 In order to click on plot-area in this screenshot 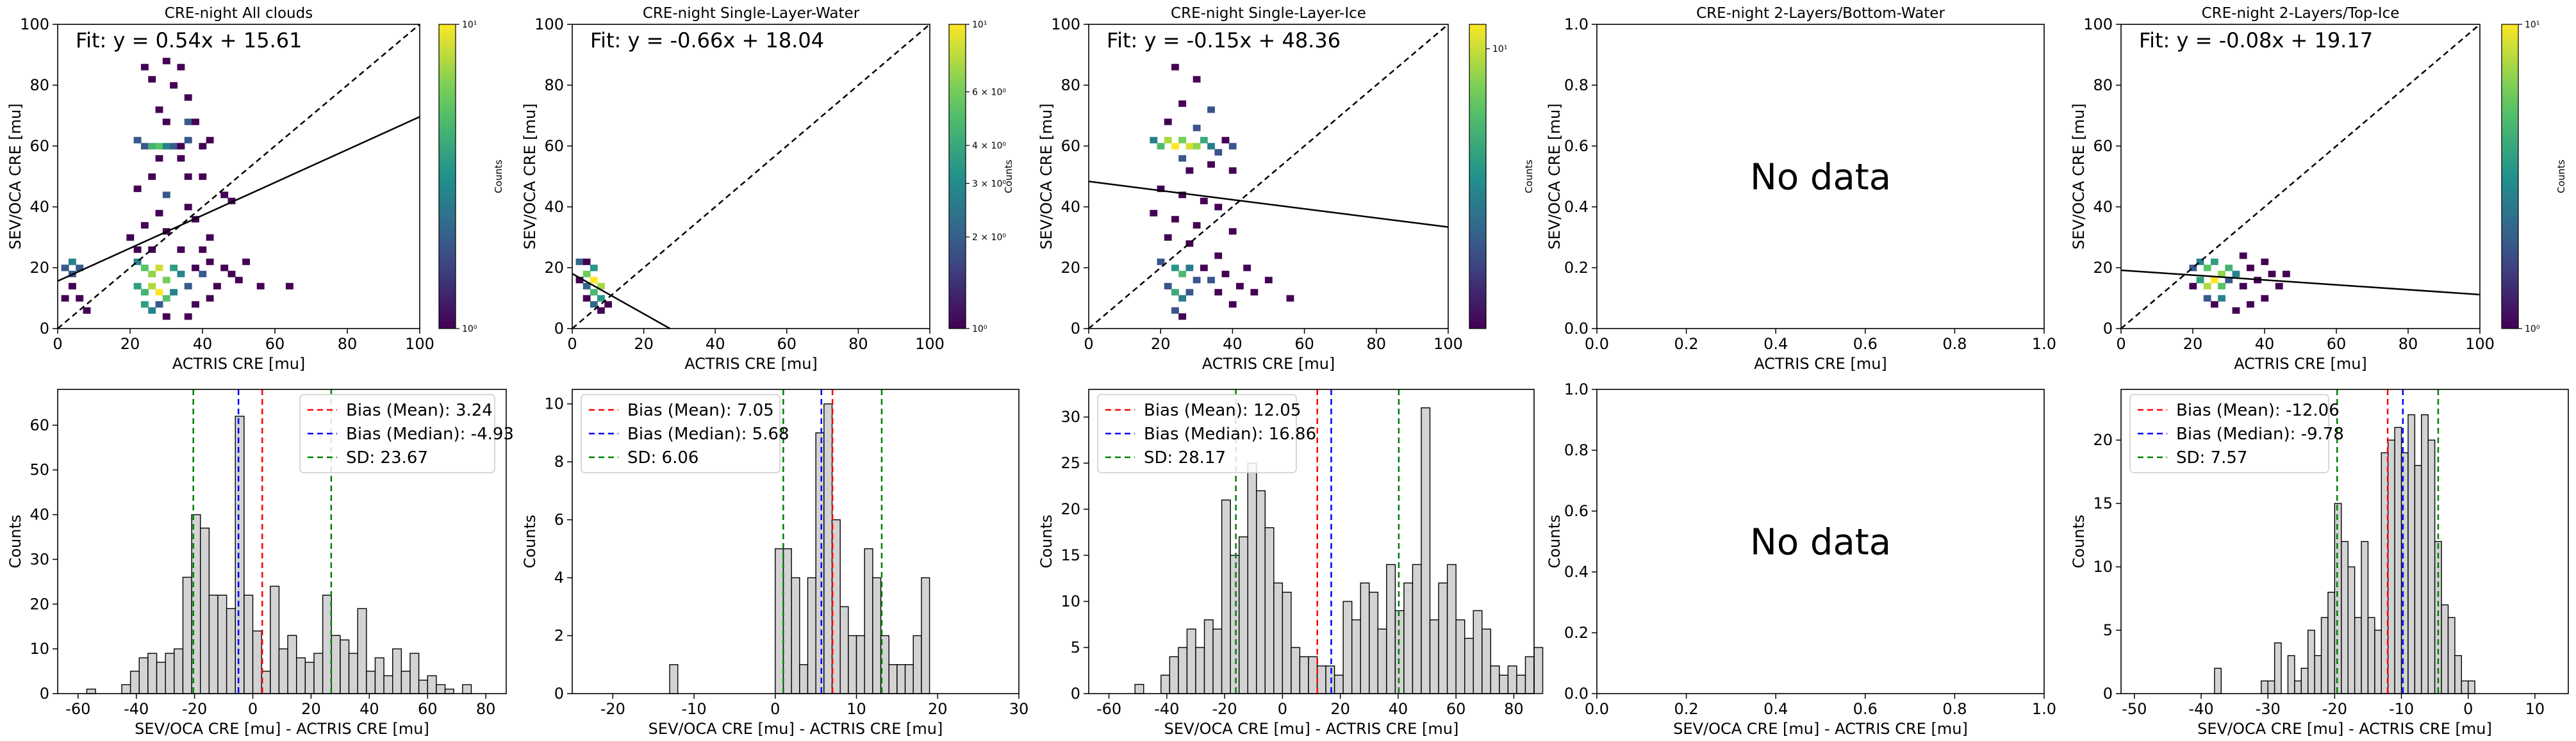, I will do `click(239, 176)`.